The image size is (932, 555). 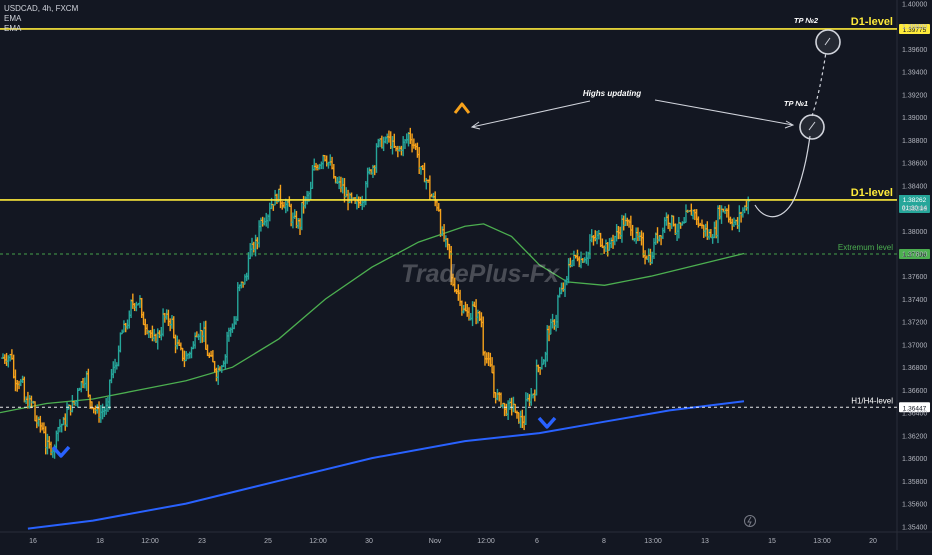 What do you see at coordinates (914, 368) in the screenshot?
I see `y-tick-label: 1.36800` at bounding box center [914, 368].